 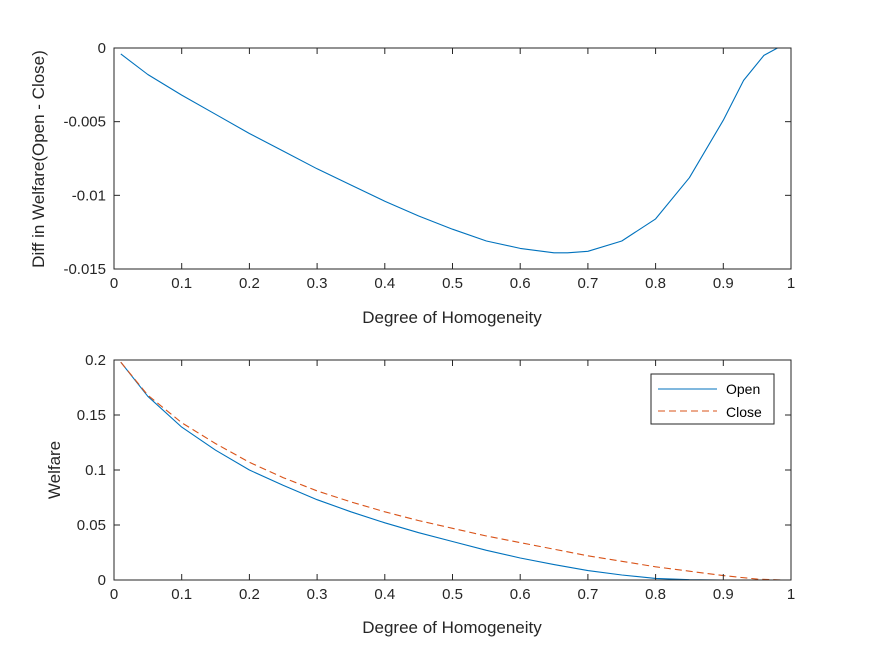 I want to click on legend-box, so click(x=712, y=399).